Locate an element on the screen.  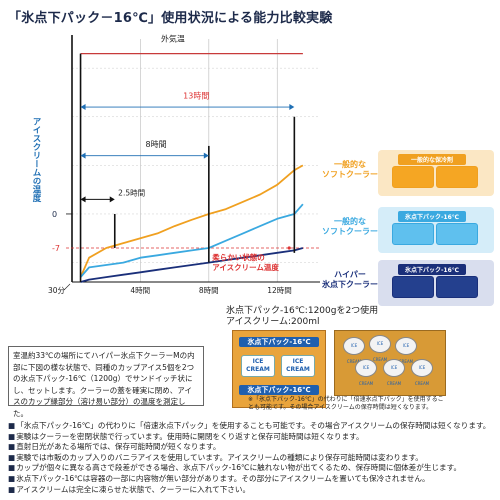
freeze-pack-label-bottom: 氷点下パック-16℃ is located at coordinates (279, 390).